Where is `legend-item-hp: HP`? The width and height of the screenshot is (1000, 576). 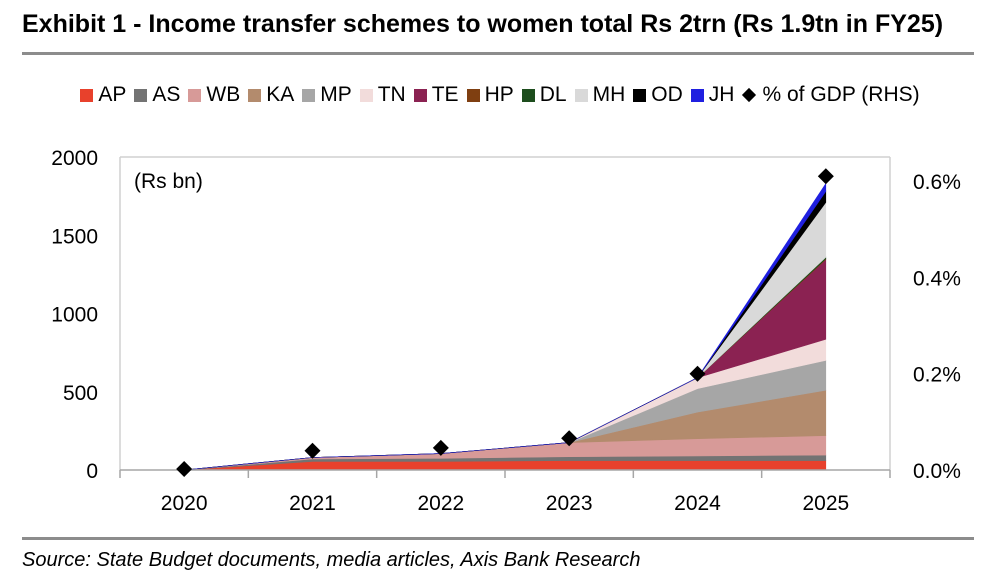
legend-item-hp: HP is located at coordinates (490, 95).